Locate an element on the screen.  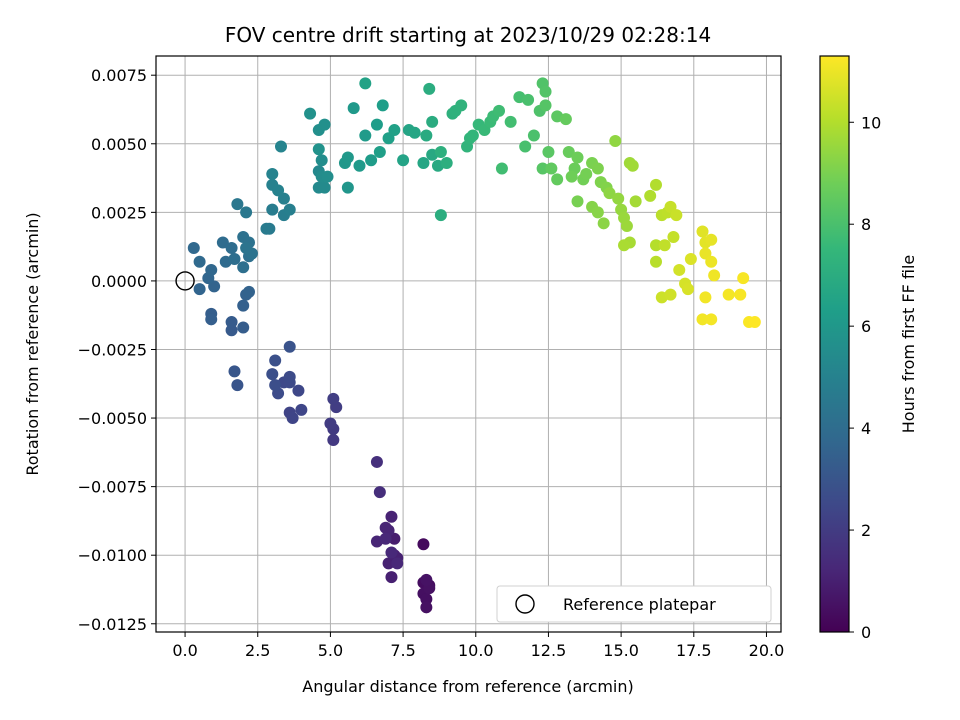
y-tick-label: 0.0050 is located at coordinates (119, 144).